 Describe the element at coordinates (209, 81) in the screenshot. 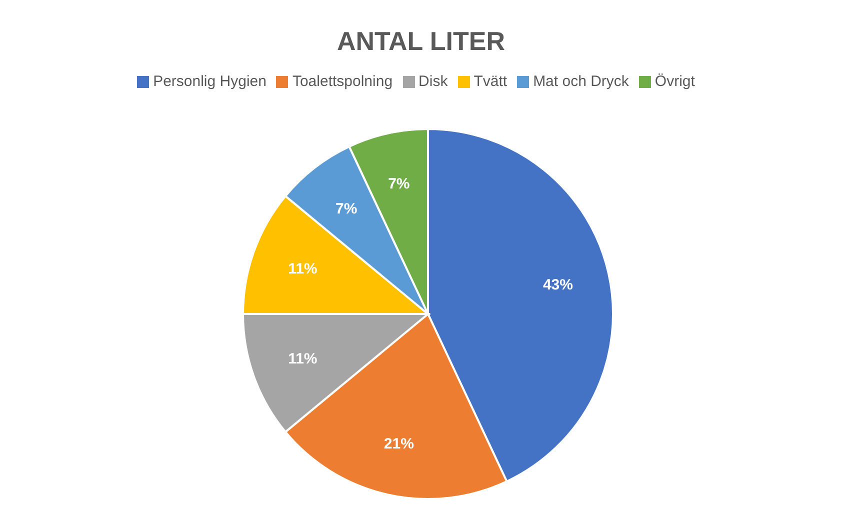

I see `legend-label: Personlig Hygien` at that location.